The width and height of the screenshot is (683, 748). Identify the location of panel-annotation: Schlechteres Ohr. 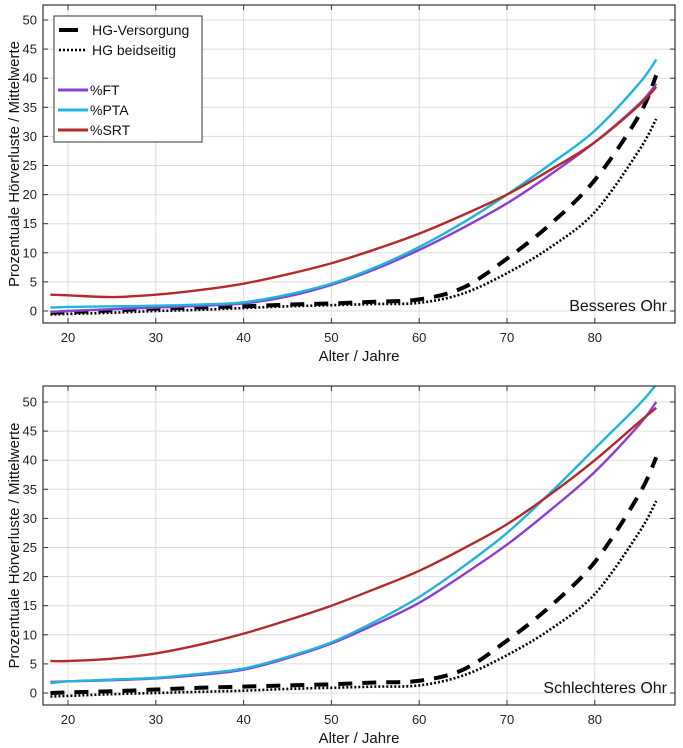
(605, 688).